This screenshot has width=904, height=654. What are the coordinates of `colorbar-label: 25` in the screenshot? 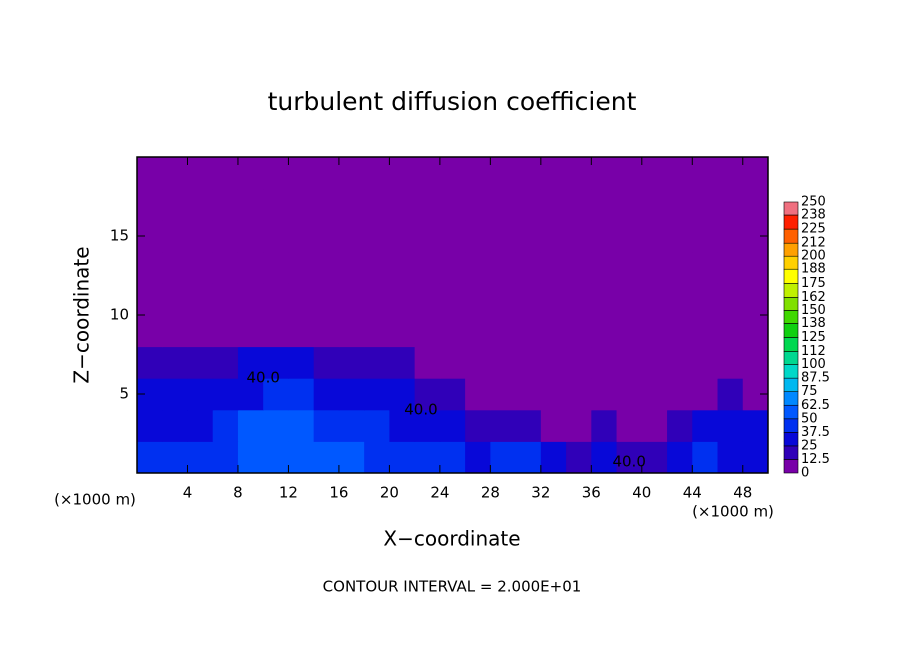 It's located at (809, 445).